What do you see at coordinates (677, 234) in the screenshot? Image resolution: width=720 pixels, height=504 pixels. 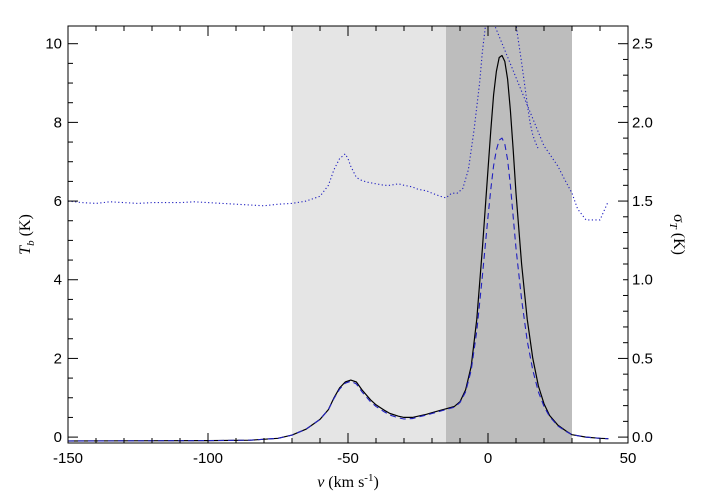 I see `right-axis-label: σT (K)` at bounding box center [677, 234].